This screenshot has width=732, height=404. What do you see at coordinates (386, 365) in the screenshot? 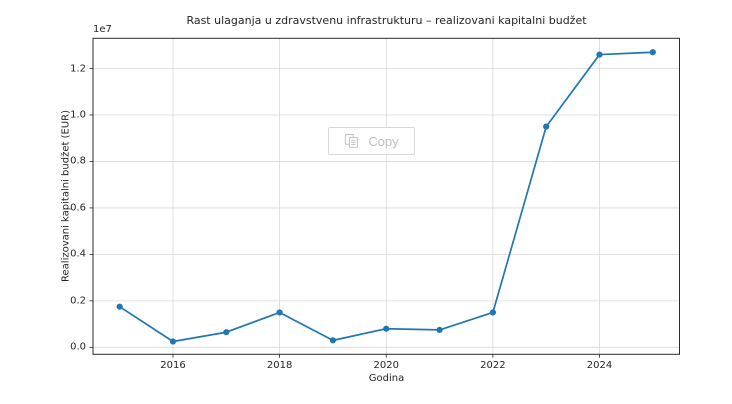
I see `x-tick-label: 2020` at bounding box center [386, 365].